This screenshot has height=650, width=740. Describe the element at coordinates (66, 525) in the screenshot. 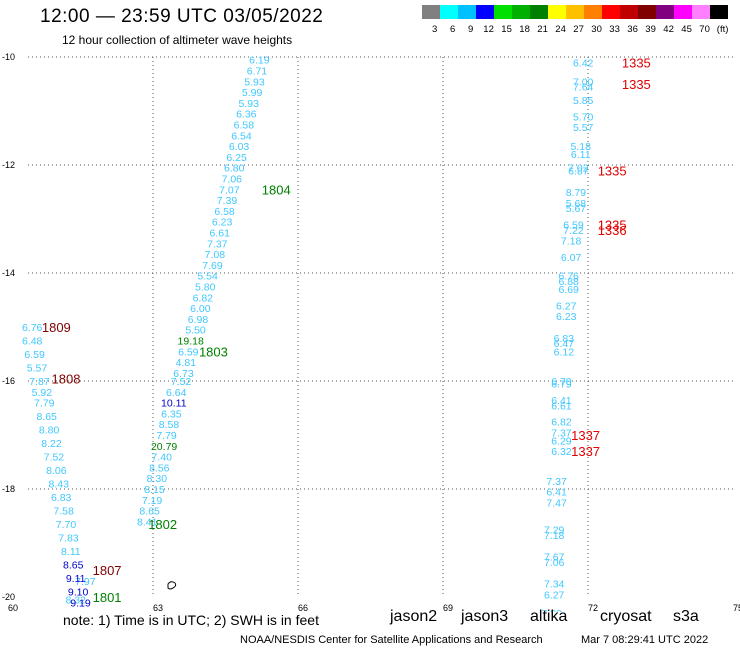

I see `swh-value: 7.70` at that location.